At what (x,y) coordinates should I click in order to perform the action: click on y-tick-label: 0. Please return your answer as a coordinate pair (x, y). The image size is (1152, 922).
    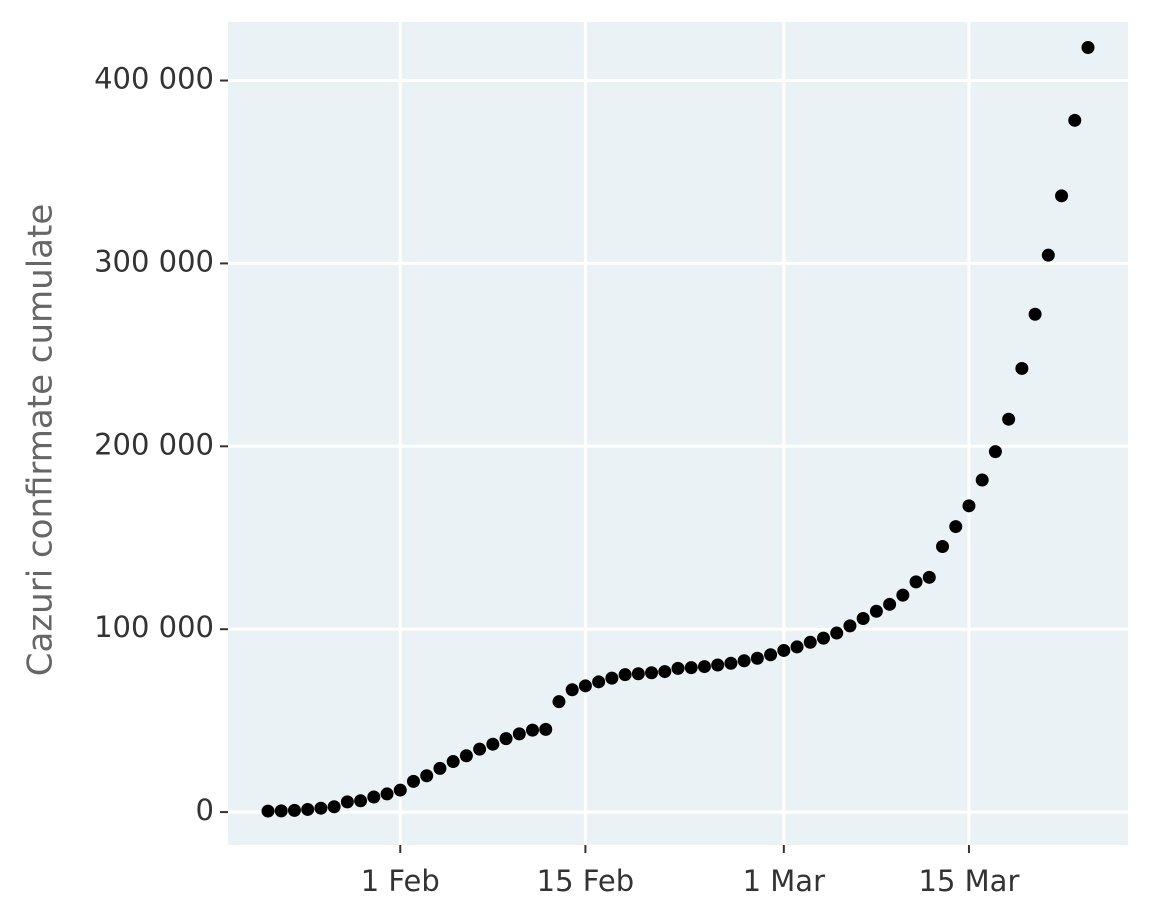
    Looking at the image, I should click on (205, 810).